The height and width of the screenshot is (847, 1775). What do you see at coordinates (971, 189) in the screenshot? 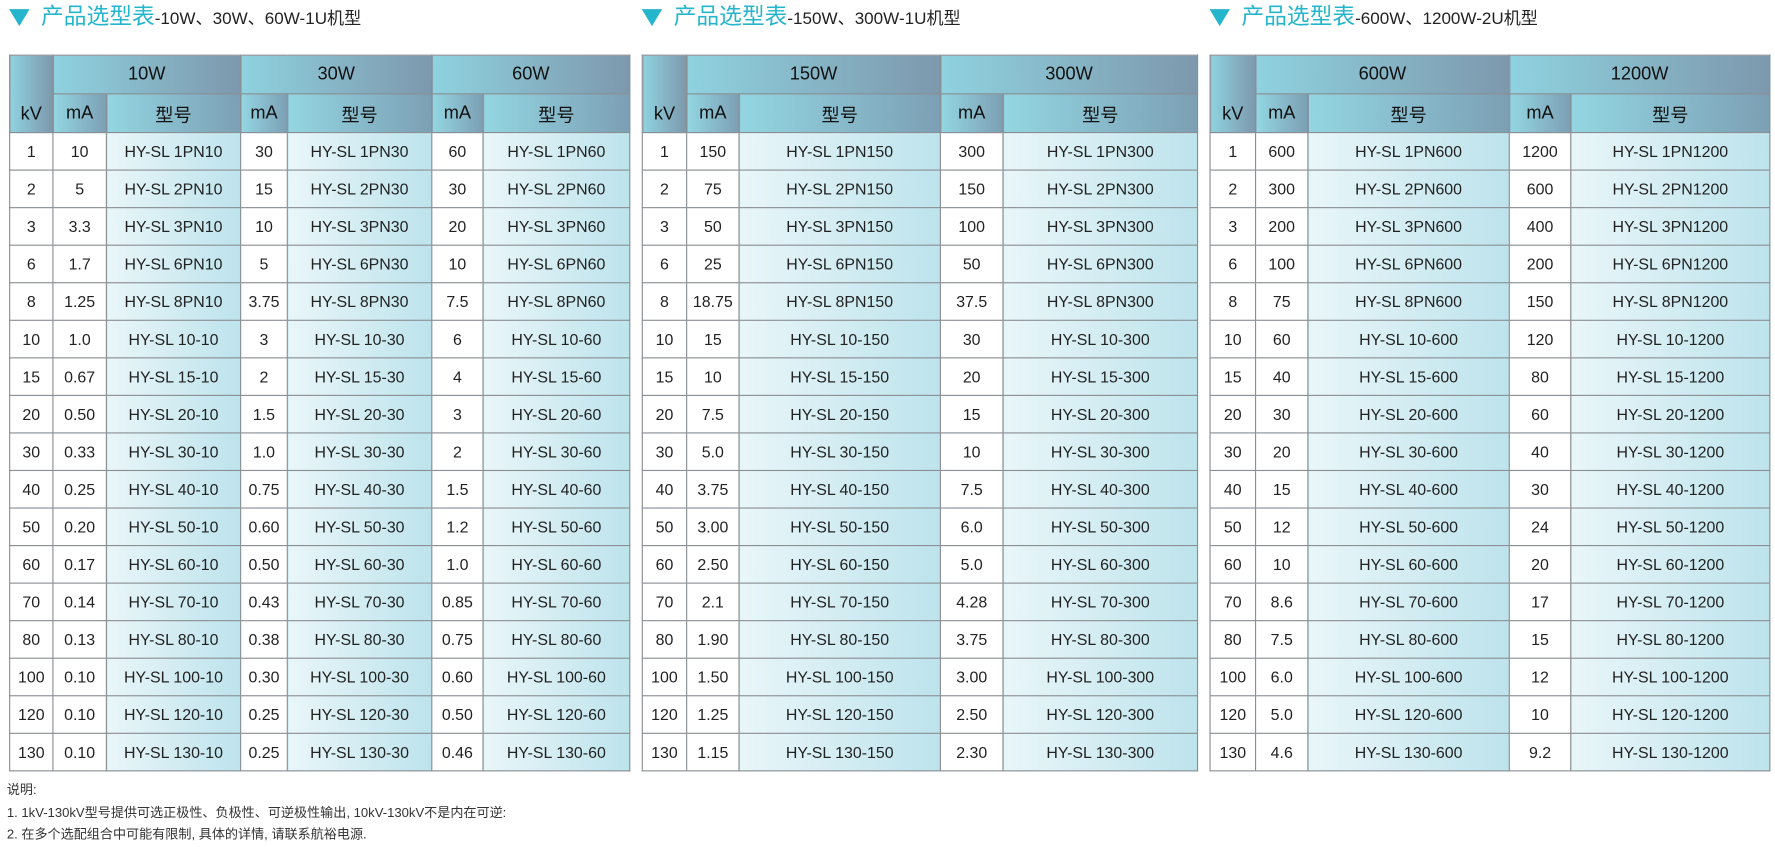
I see `ma-cell: 150` at bounding box center [971, 189].